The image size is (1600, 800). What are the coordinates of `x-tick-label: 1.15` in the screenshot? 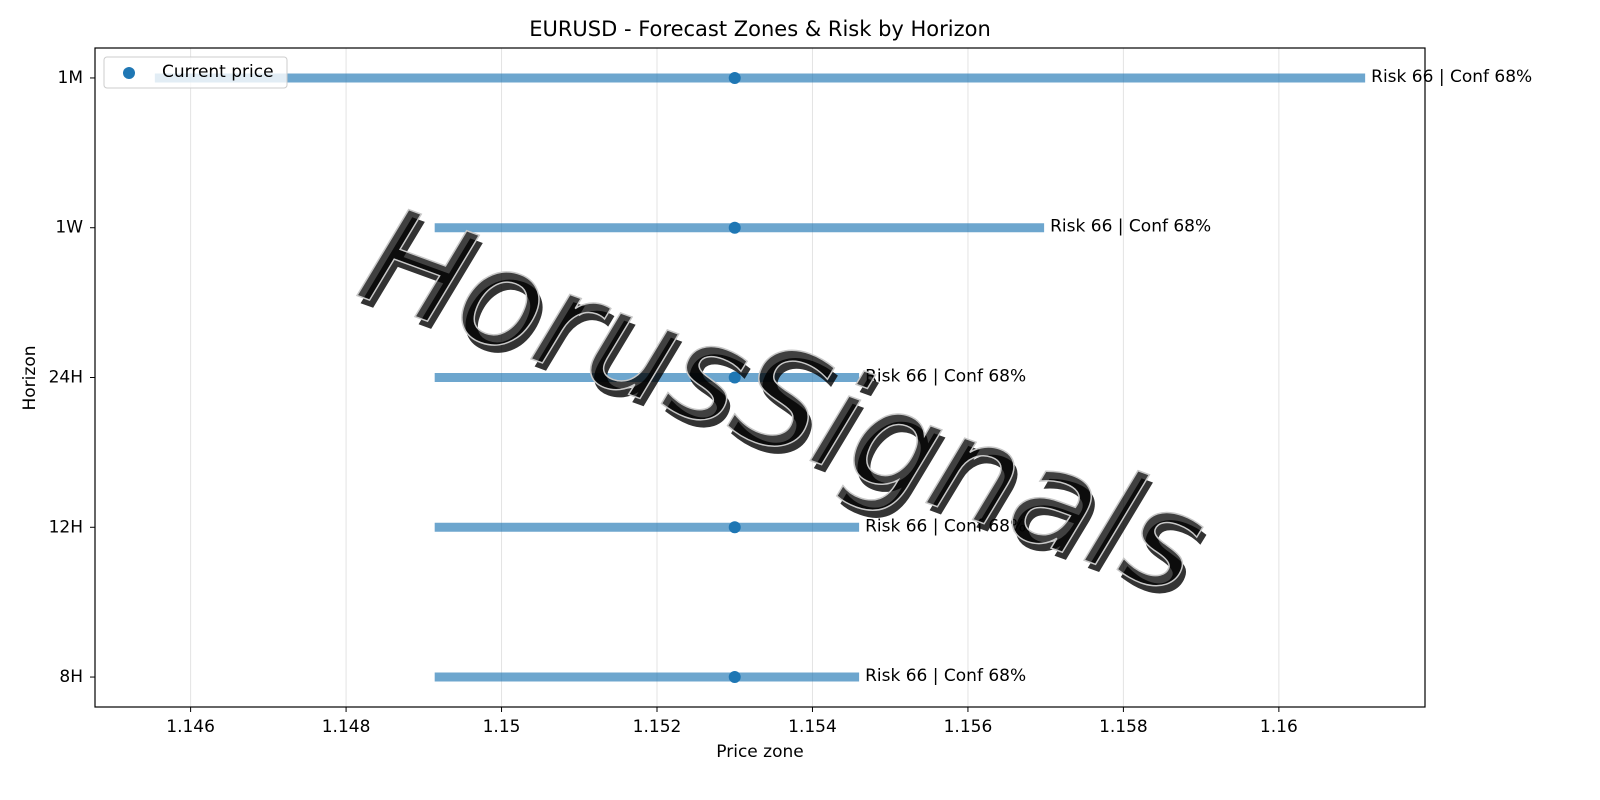 It's located at (502, 727).